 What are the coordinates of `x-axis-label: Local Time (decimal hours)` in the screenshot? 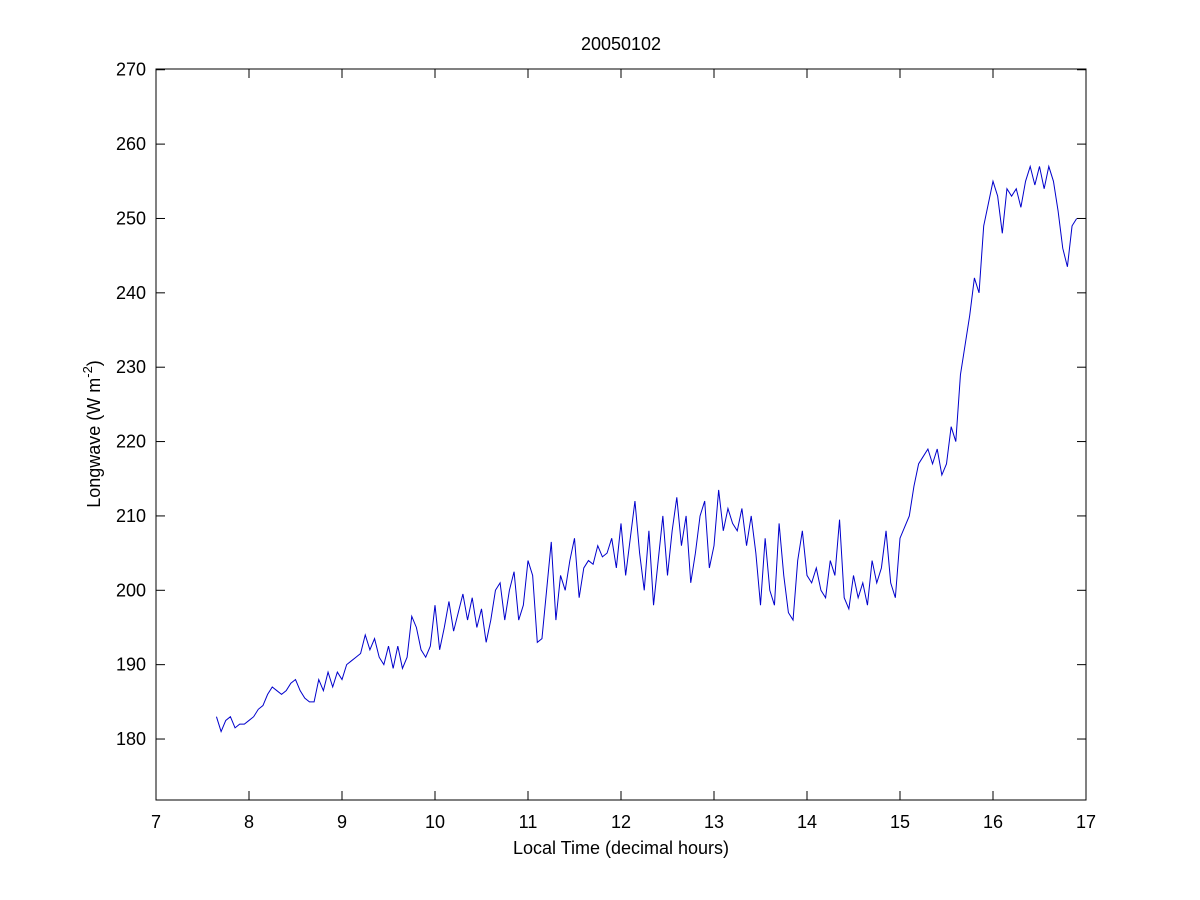 It's located at (621, 848).